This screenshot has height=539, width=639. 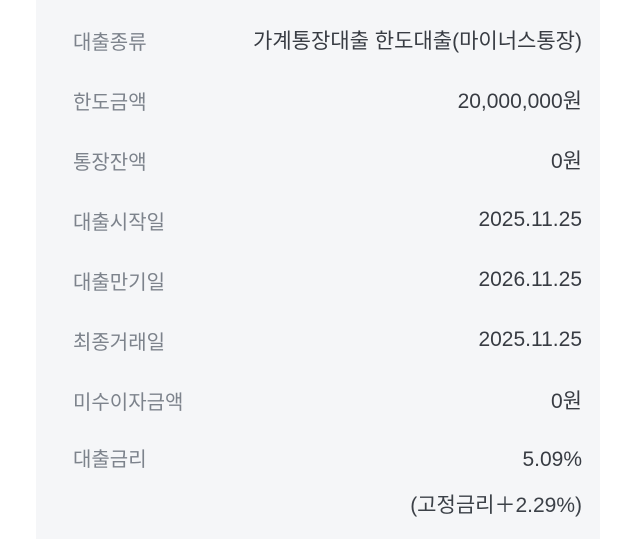 What do you see at coordinates (552, 459) in the screenshot?
I see `interest-rate-value: 5.09%` at bounding box center [552, 459].